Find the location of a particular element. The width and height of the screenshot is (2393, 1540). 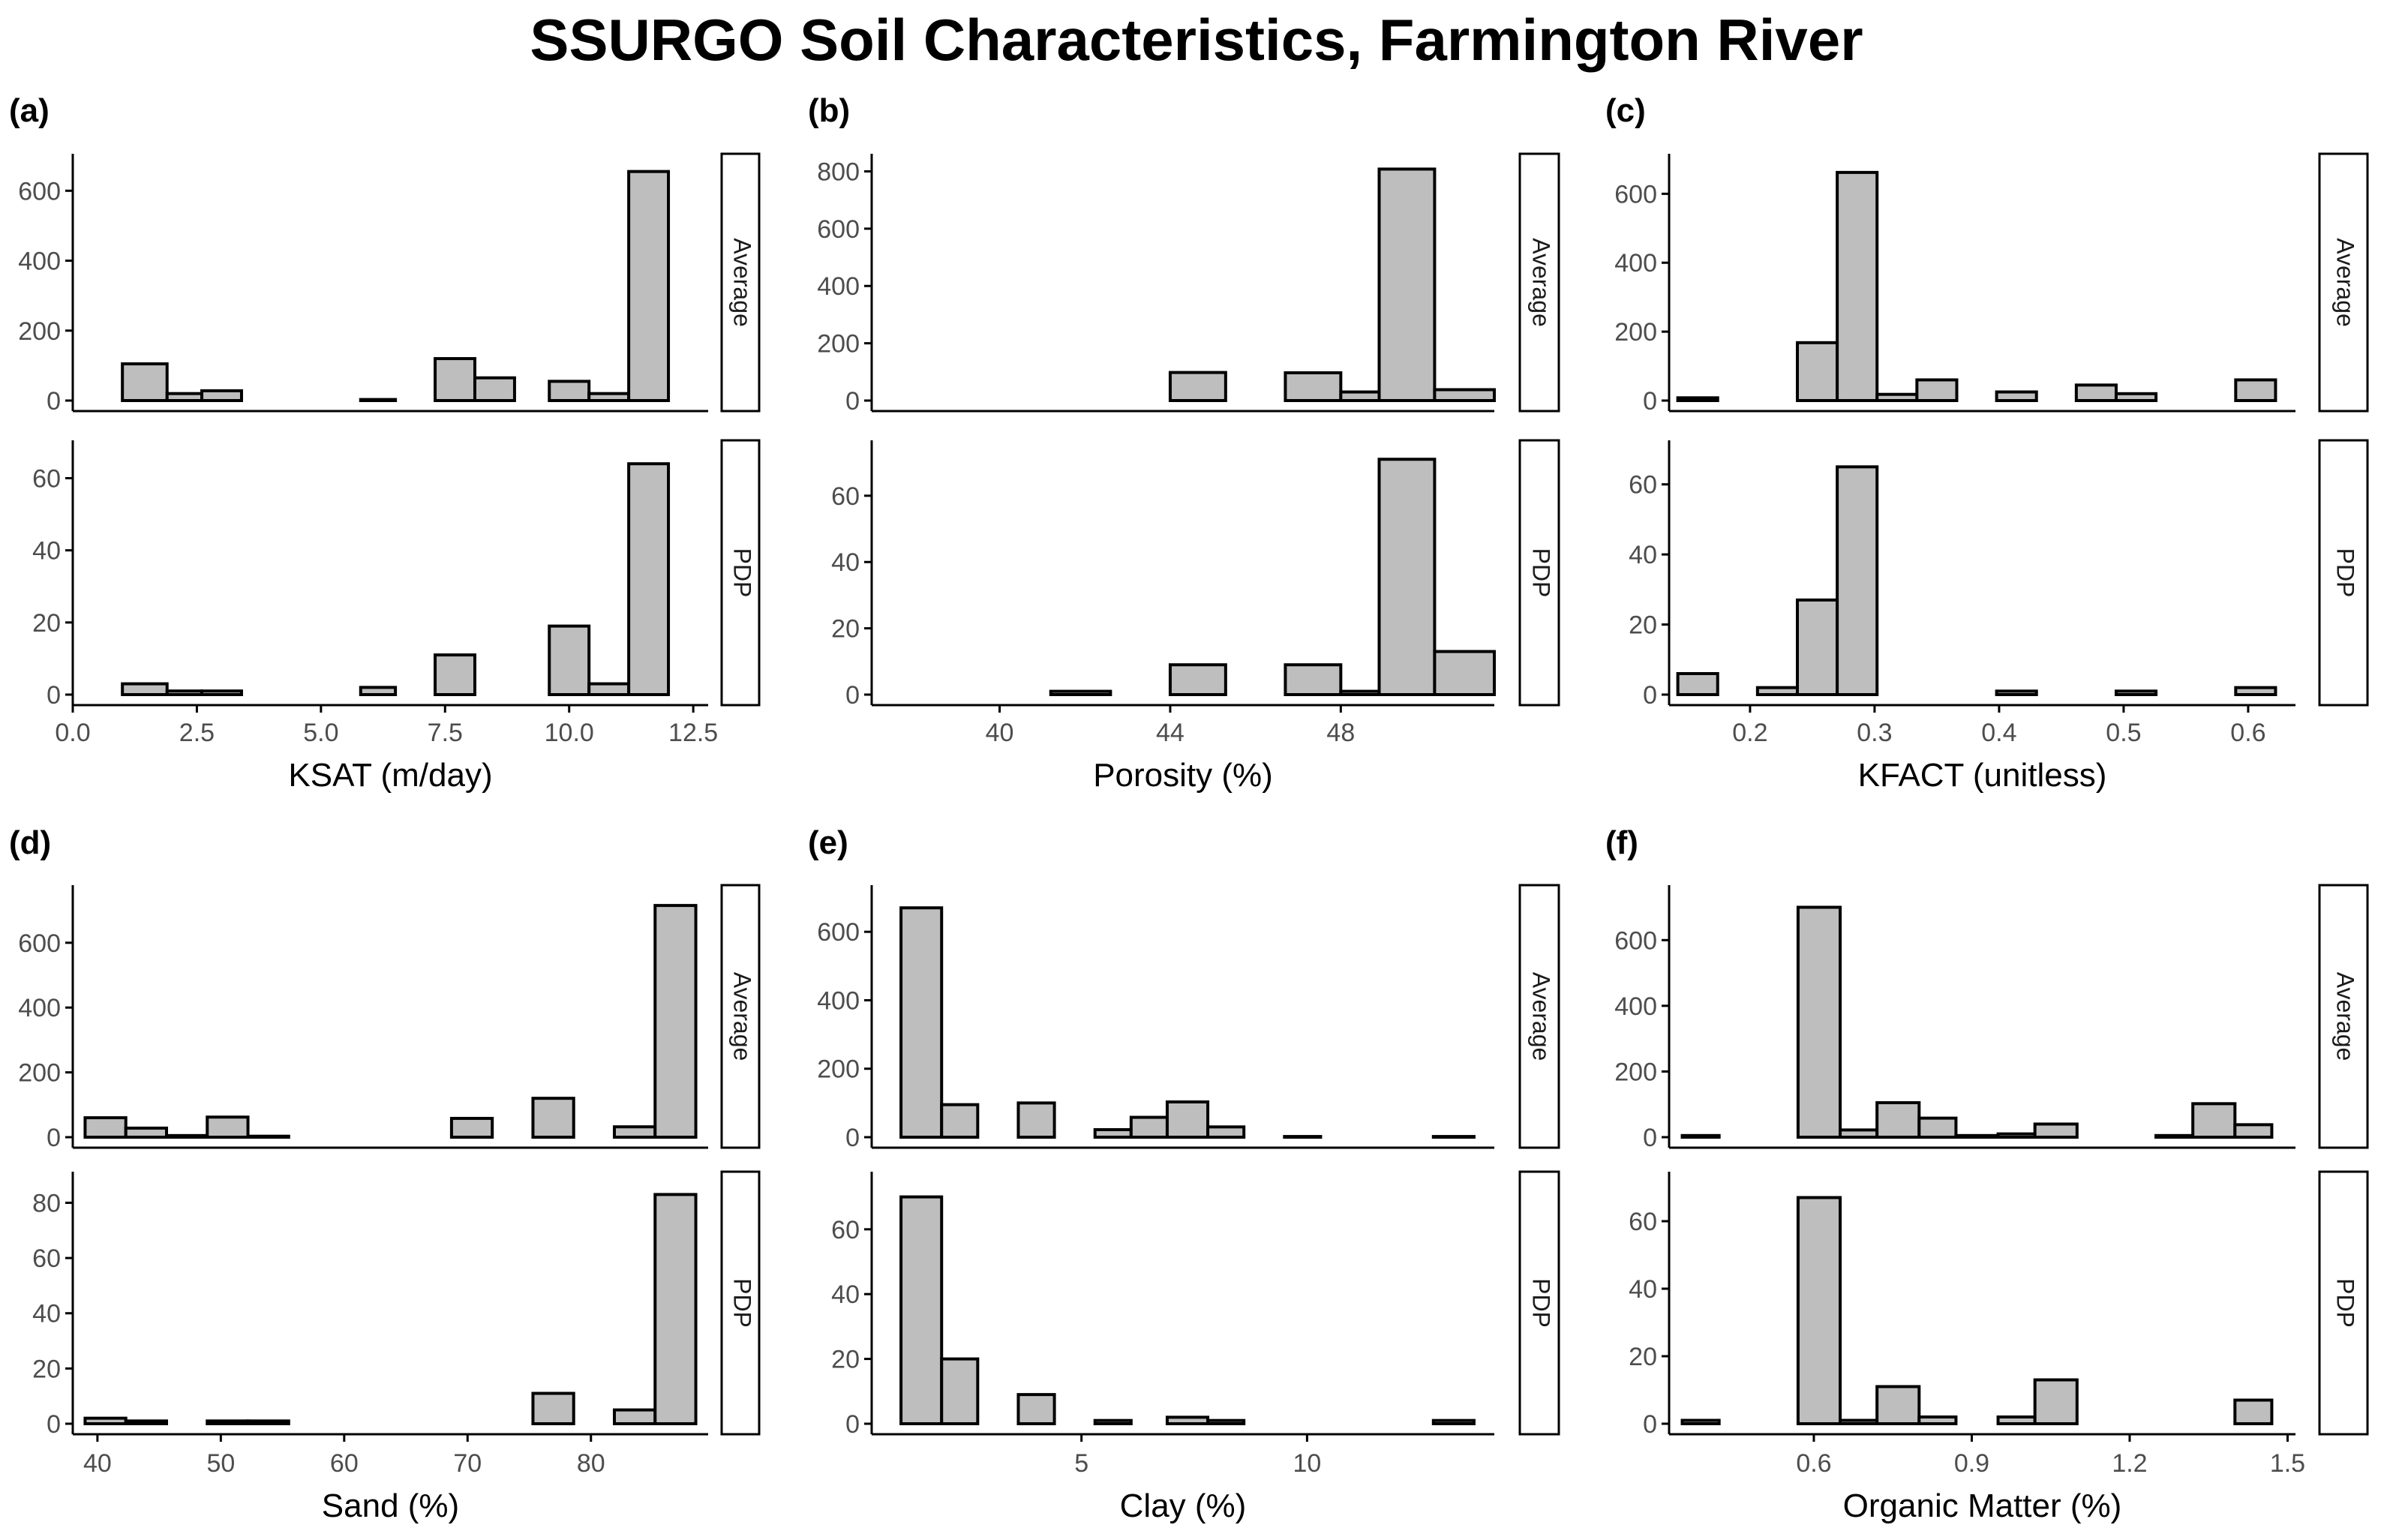

facet-average: 0 200 400 600 800 Average is located at coordinates (1188, 284).